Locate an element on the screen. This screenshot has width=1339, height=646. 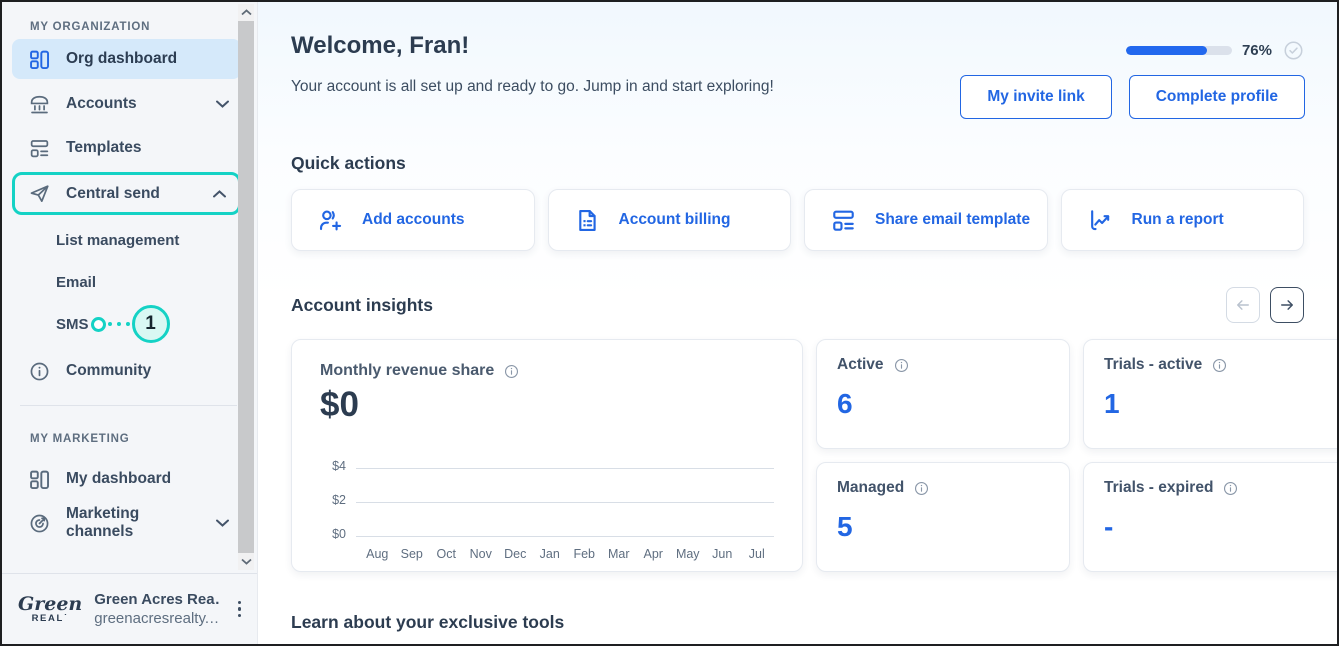
sidebar-item-label: Accounts is located at coordinates (101, 103).